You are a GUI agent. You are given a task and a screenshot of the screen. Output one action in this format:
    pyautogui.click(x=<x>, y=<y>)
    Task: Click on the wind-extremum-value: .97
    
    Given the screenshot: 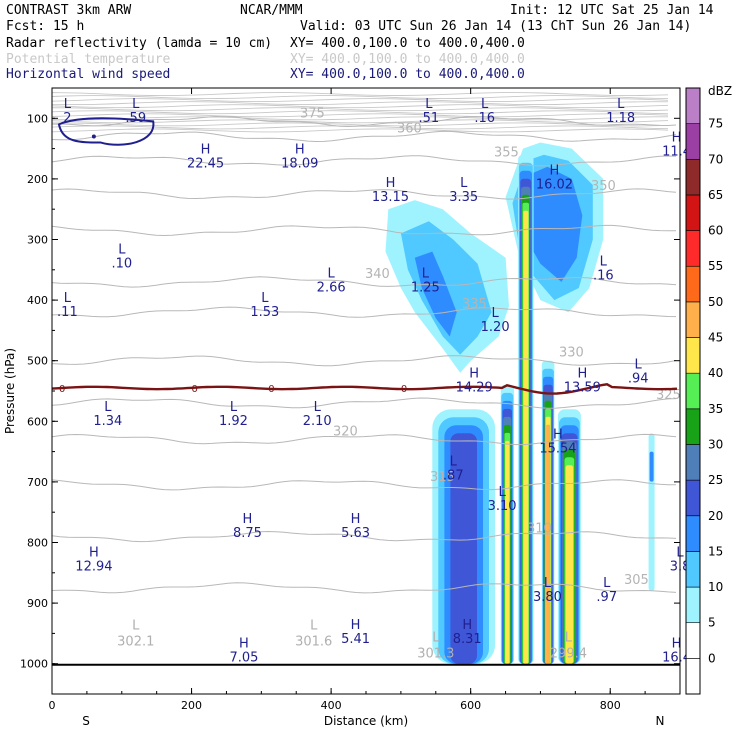 What is the action you would take?
    pyautogui.click(x=606, y=597)
    